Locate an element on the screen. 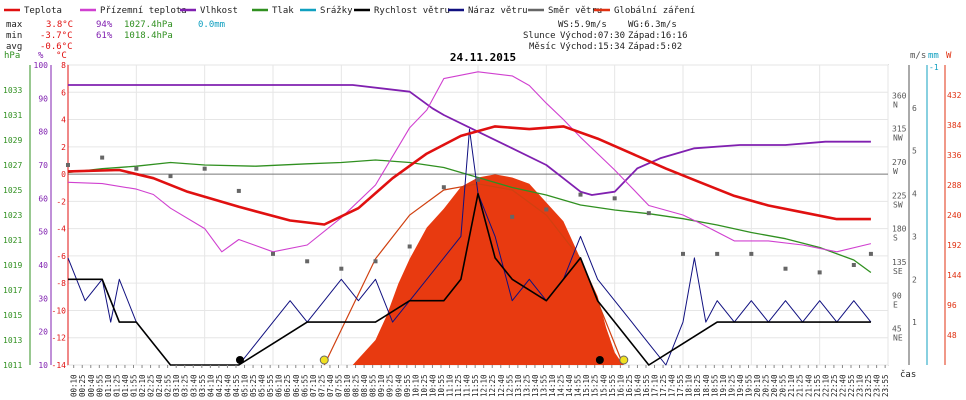 This screenshot has height=400, width=966. info-sun-rise: Východ:07:30 is located at coordinates (592, 36).